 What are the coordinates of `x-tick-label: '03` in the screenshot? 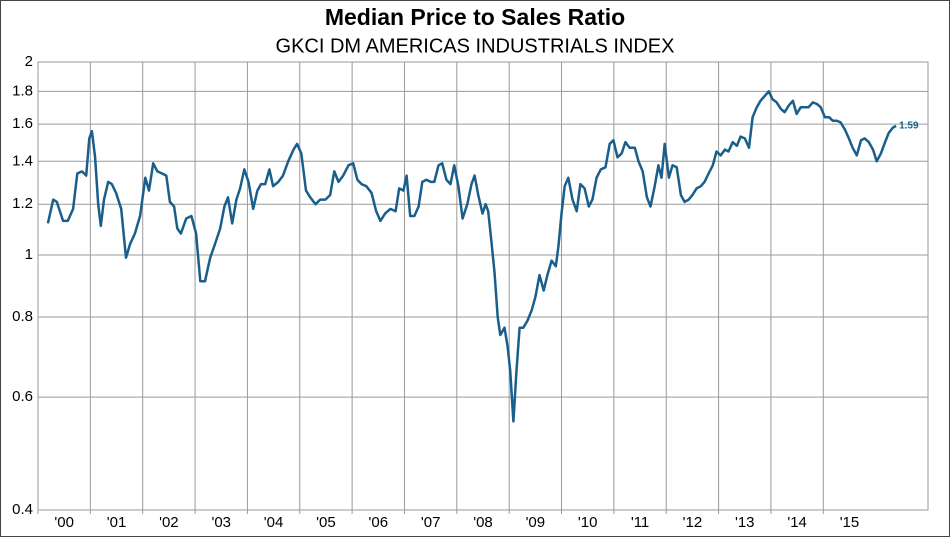 It's located at (221, 522).